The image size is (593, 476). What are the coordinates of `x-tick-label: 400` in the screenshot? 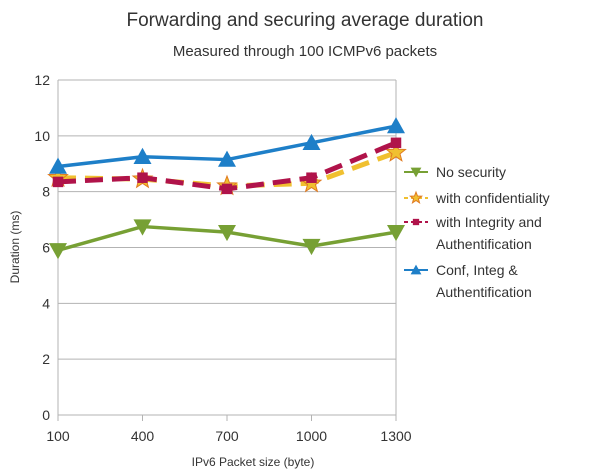 It's located at (143, 436).